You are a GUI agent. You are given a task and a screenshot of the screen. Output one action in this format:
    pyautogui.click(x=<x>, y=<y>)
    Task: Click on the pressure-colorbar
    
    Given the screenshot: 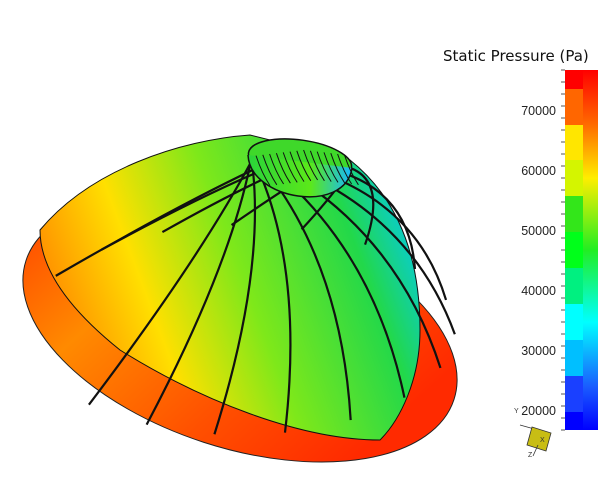 What is the action you would take?
    pyautogui.click(x=579, y=250)
    